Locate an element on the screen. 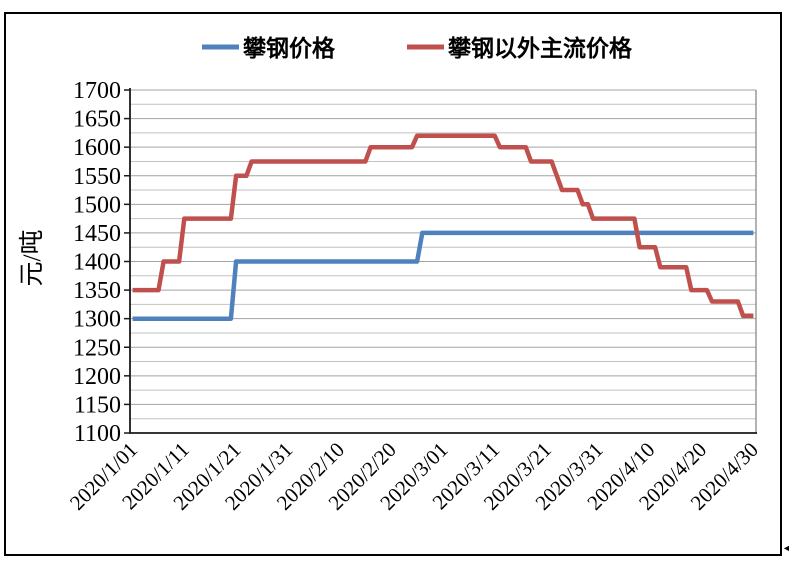  y-axis-title: 元/吨 is located at coordinates (32, 258).